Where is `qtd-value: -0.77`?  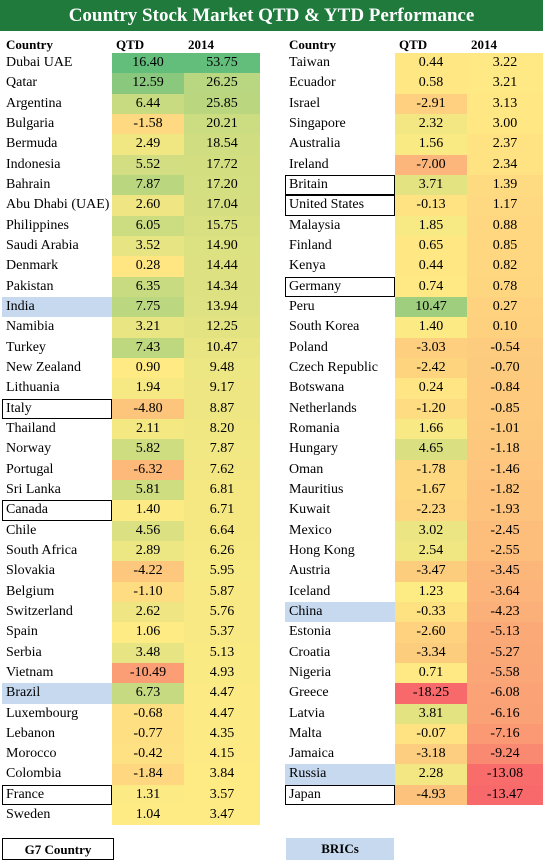 qtd-value: -0.77 is located at coordinates (148, 734).